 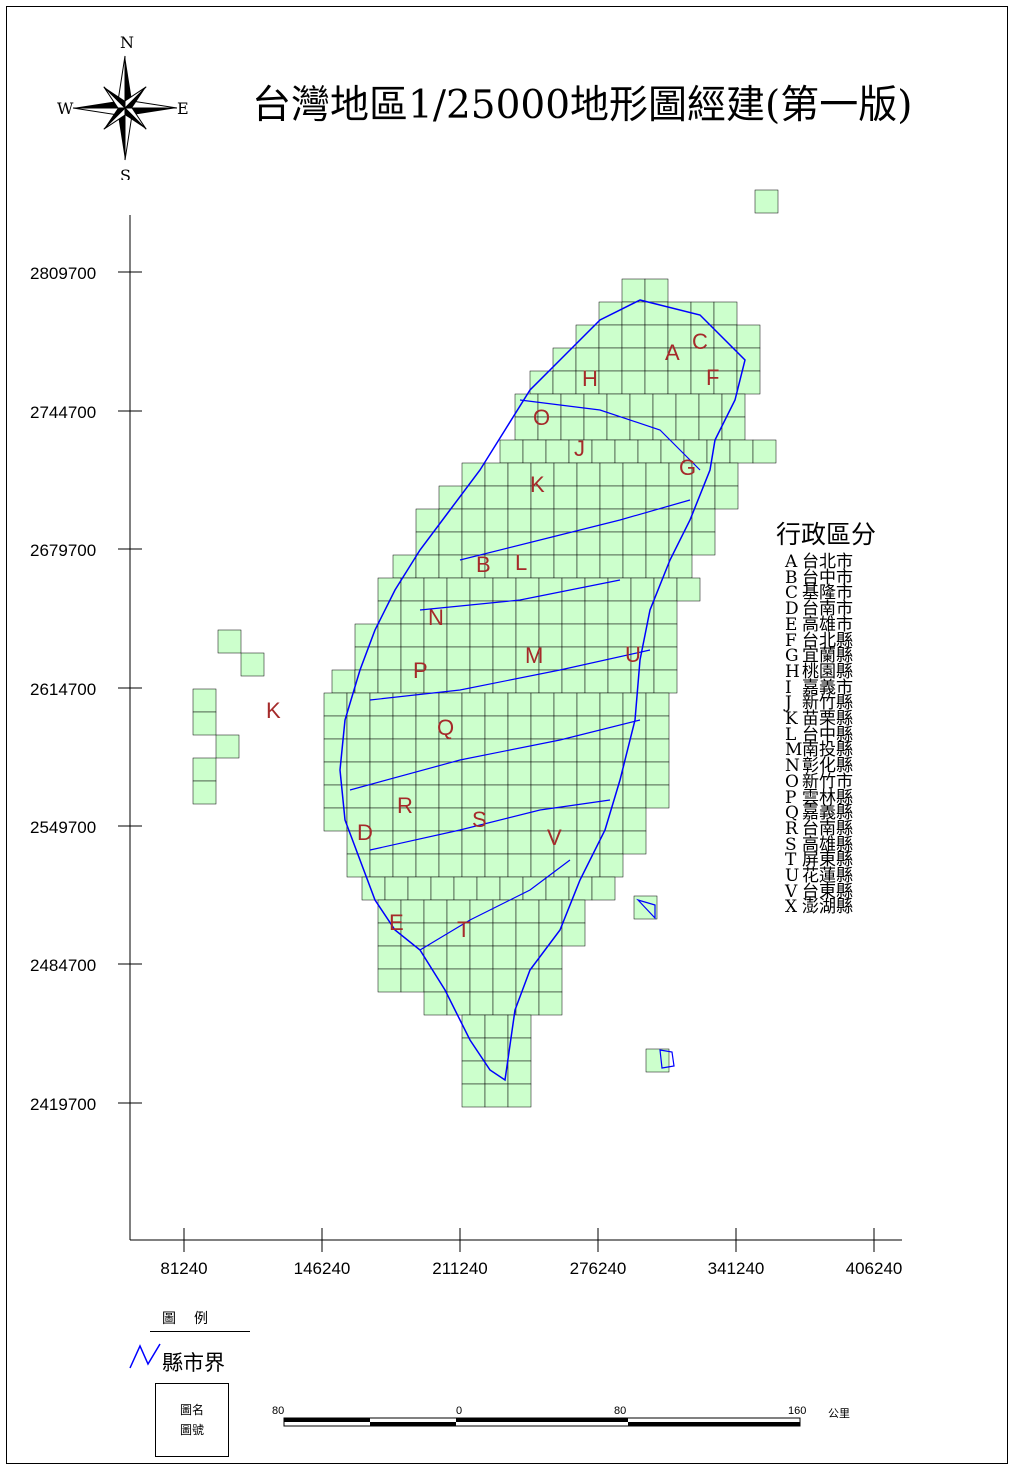 I want to click on admin-name: 新竹縣, so click(x=827, y=703).